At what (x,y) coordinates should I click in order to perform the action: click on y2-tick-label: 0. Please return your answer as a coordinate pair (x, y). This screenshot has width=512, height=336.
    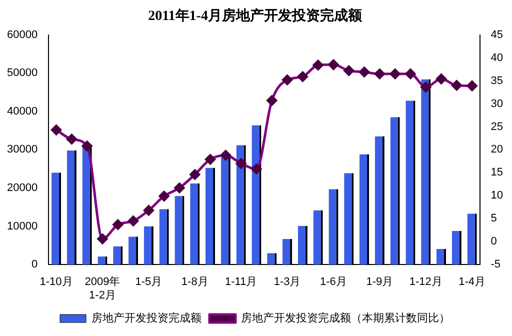
    Looking at the image, I should click on (493, 242).